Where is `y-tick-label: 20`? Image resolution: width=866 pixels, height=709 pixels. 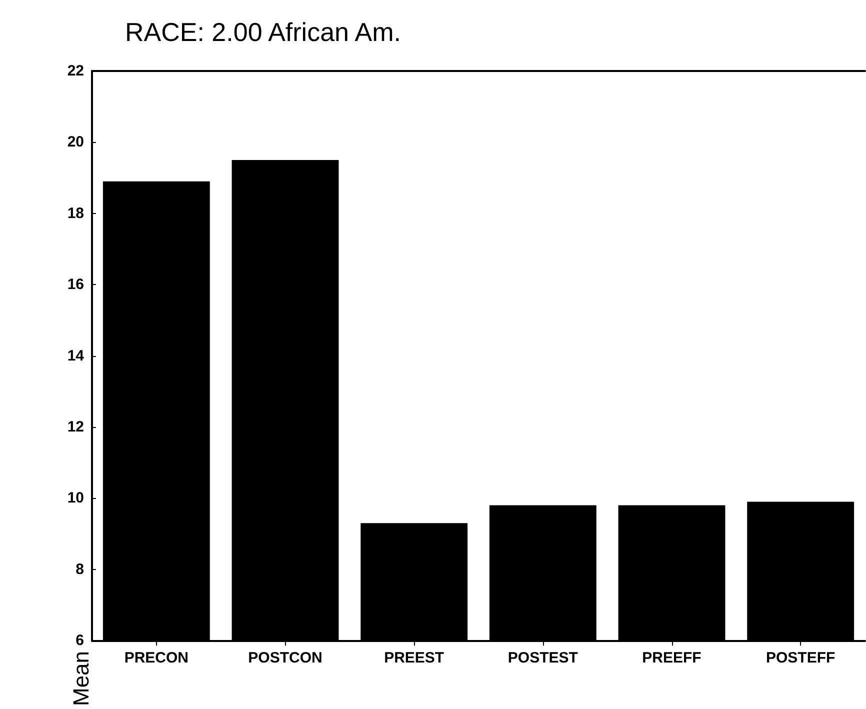 y-tick-label: 20 is located at coordinates (75, 142).